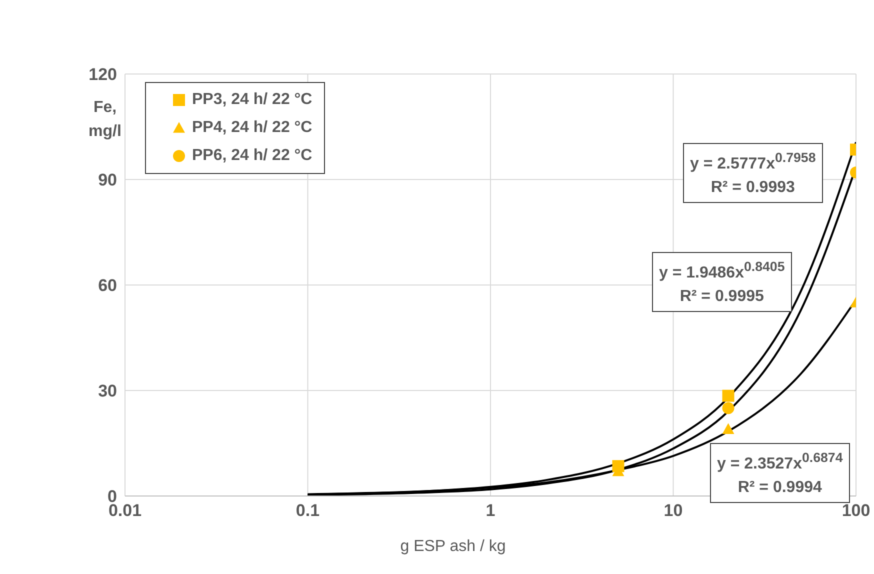 The image size is (874, 574). What do you see at coordinates (308, 510) in the screenshot?
I see `x-tick-label: 0.1` at bounding box center [308, 510].